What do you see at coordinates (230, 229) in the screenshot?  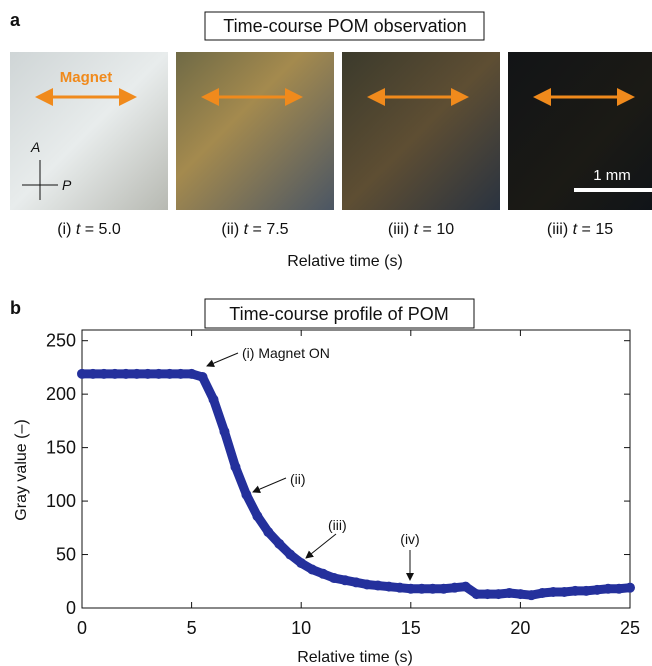 I see `caption-index: (ii)` at bounding box center [230, 229].